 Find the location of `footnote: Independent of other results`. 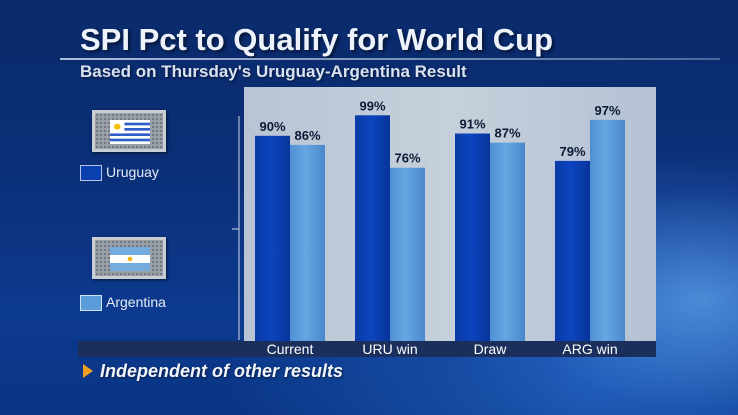

footnote: Independent of other results is located at coordinates (222, 371).